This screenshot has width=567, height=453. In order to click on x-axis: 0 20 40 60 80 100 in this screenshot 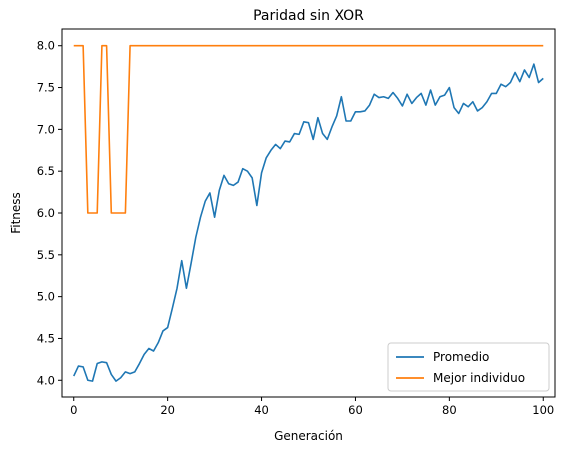, I will do `click(312, 407)`.